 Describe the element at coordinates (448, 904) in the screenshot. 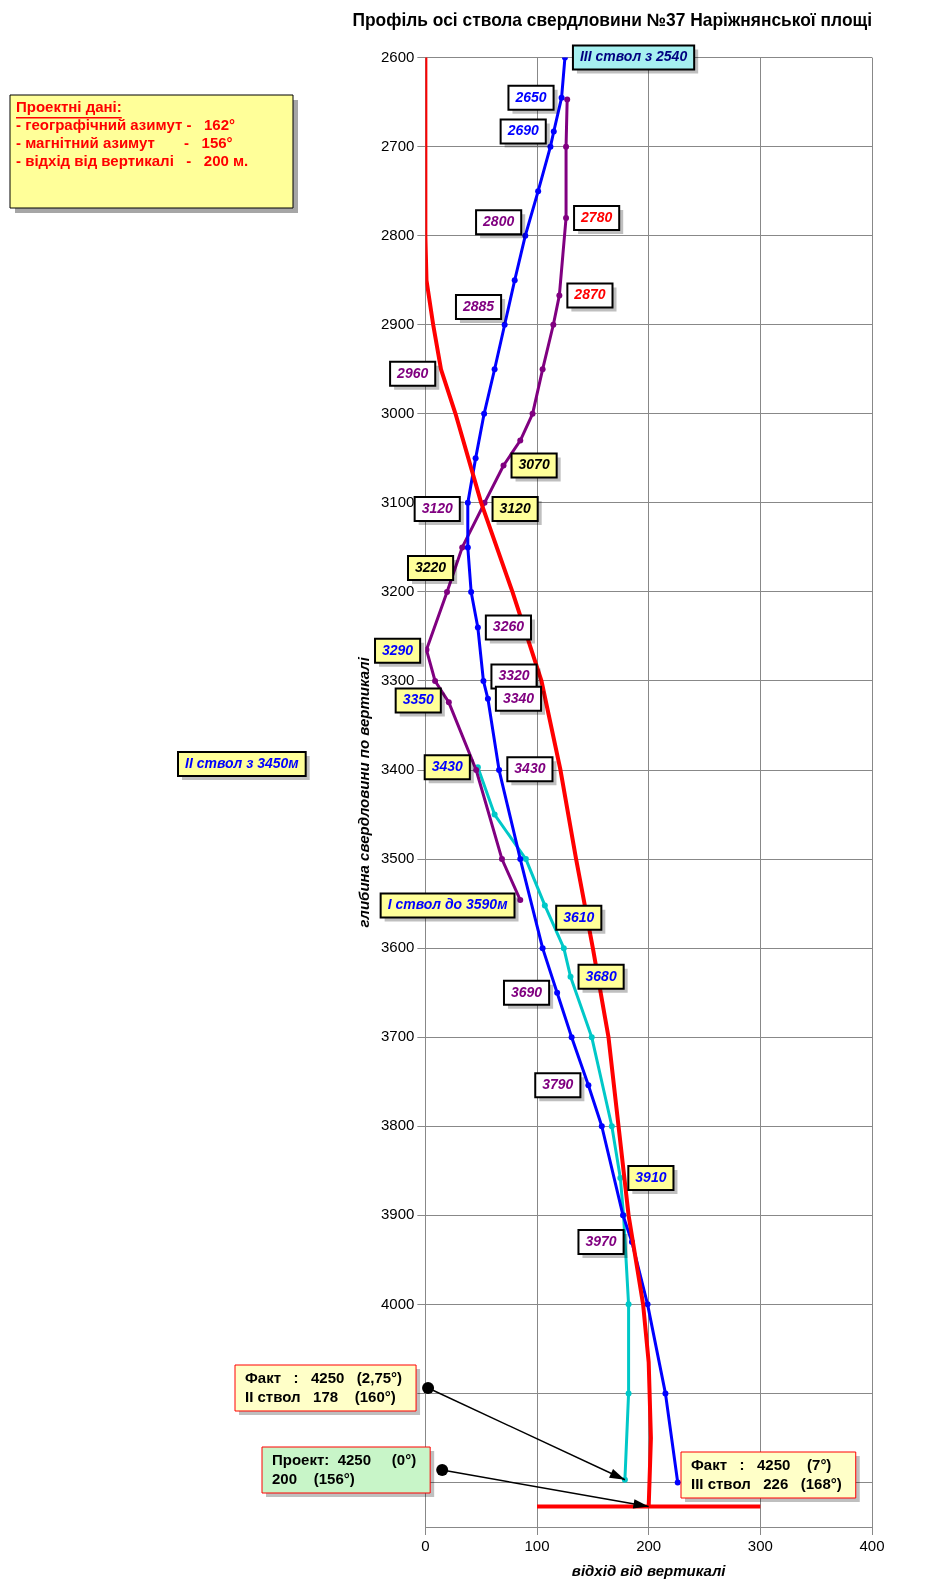

I see `annotation: I ствол до 3590м` at that location.